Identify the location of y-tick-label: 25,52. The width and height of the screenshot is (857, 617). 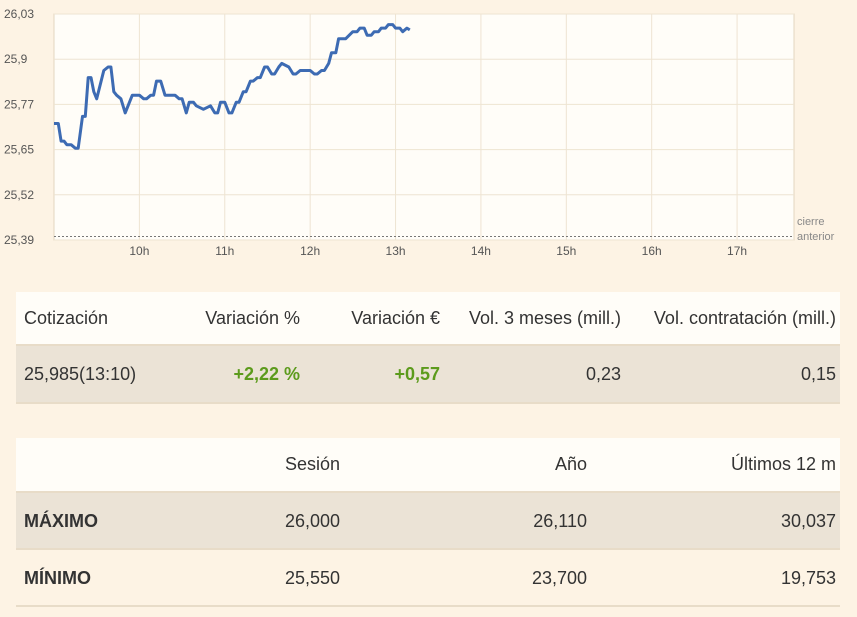
(19, 195).